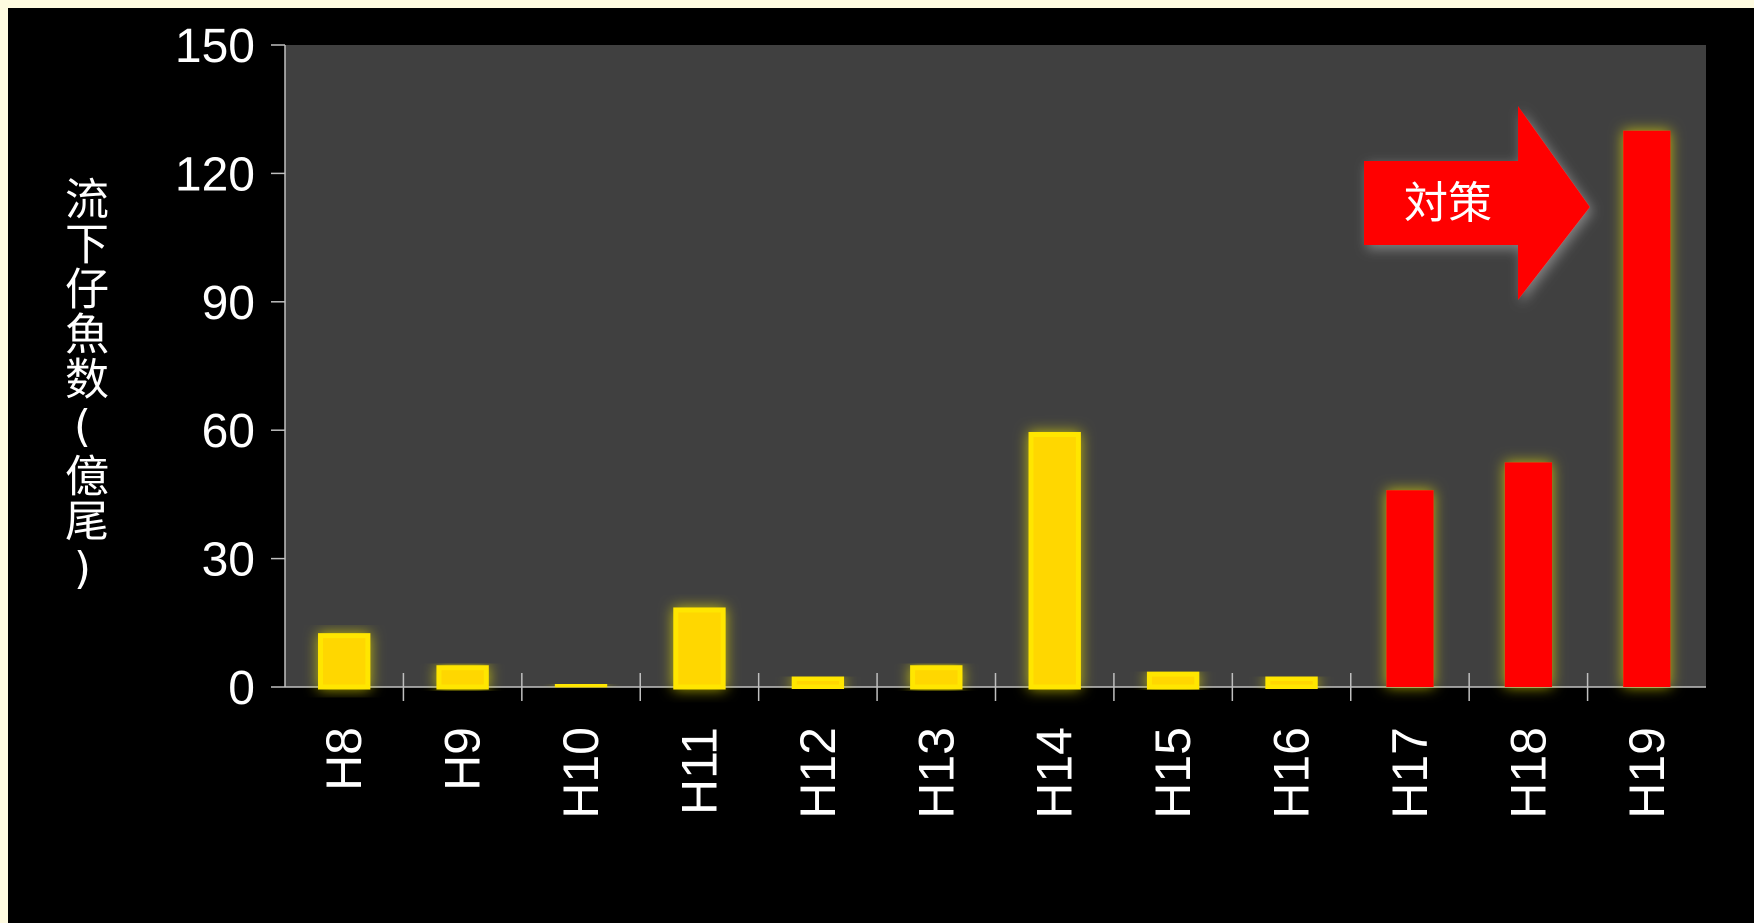 The image size is (1754, 923). What do you see at coordinates (1448, 203) in the screenshot?
I see `annotation-label: 対策` at bounding box center [1448, 203].